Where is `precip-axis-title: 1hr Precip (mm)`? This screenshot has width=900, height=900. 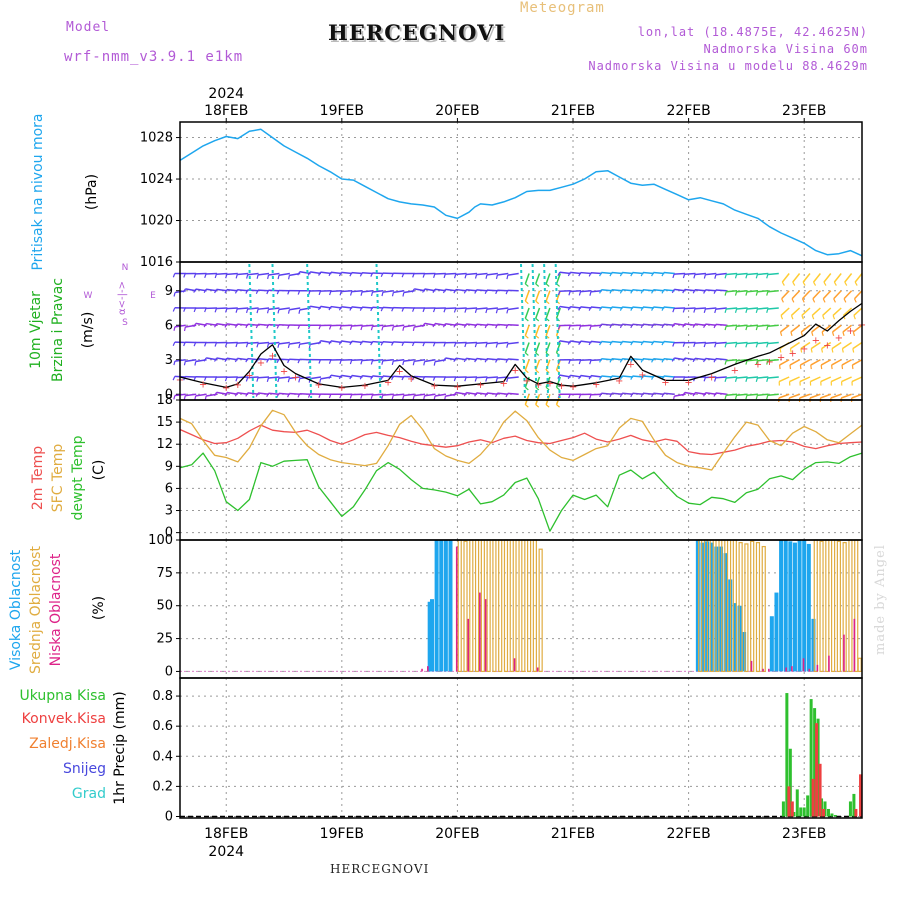 precip-axis-title: 1hr Precip (mm) is located at coordinates (120, 747).